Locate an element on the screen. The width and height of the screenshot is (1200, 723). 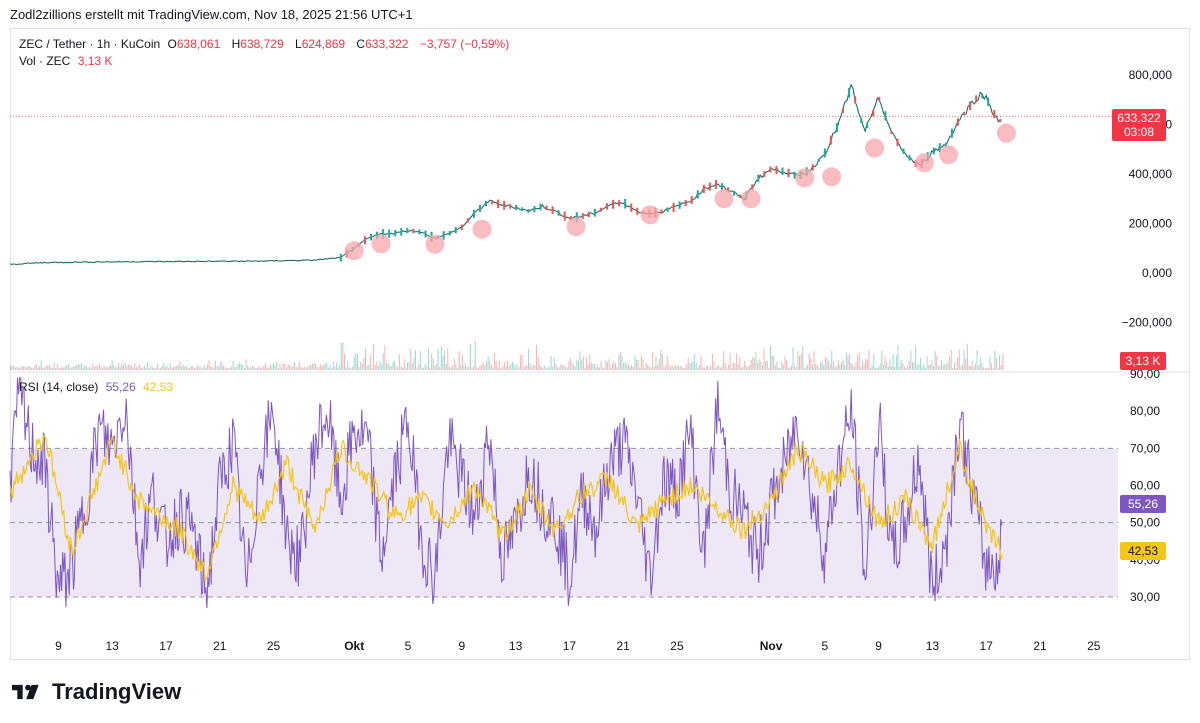
rsi-label: RSI (14, close) is located at coordinates (59, 387).